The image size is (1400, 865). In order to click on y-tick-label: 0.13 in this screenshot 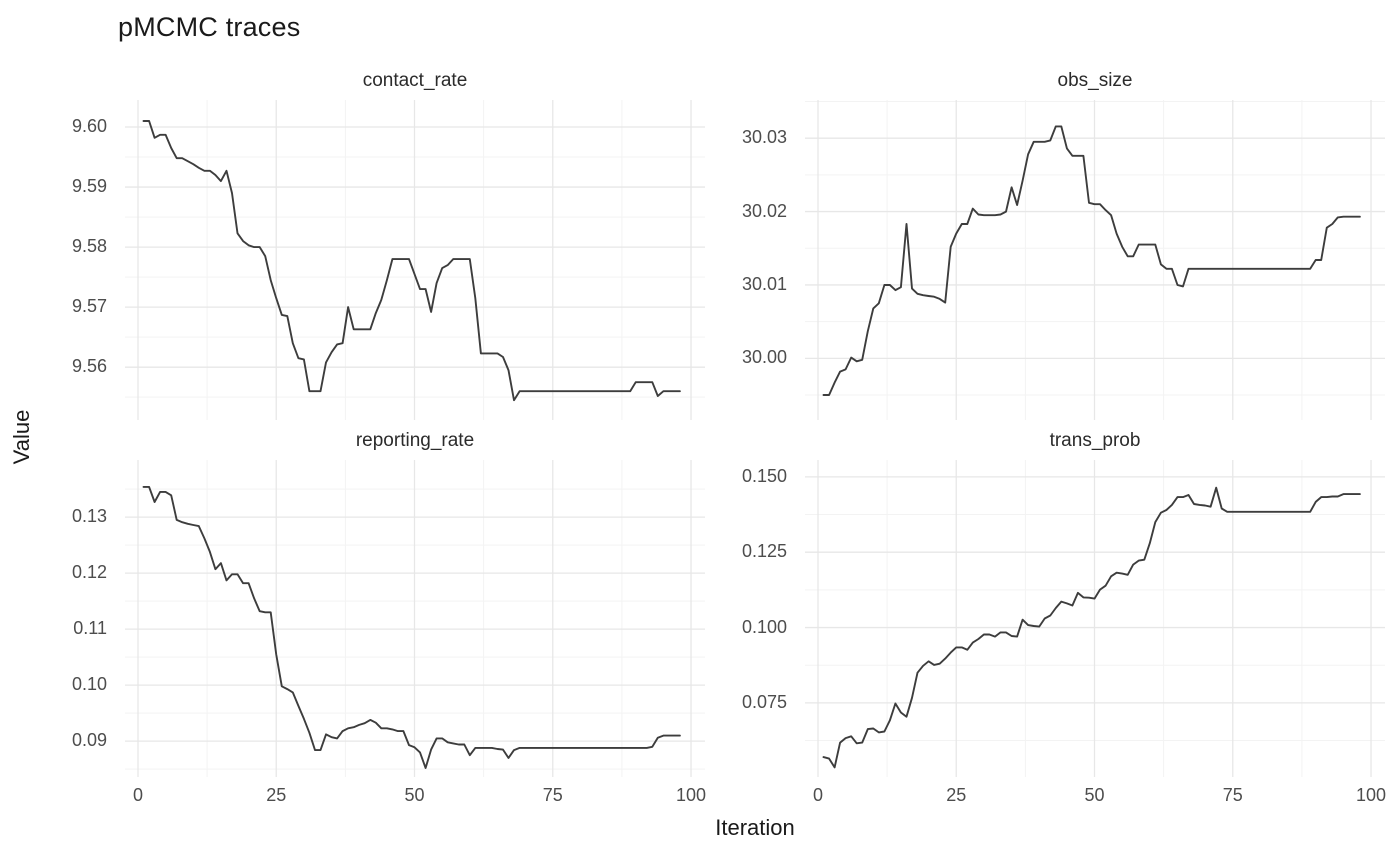, I will do `click(89, 516)`.